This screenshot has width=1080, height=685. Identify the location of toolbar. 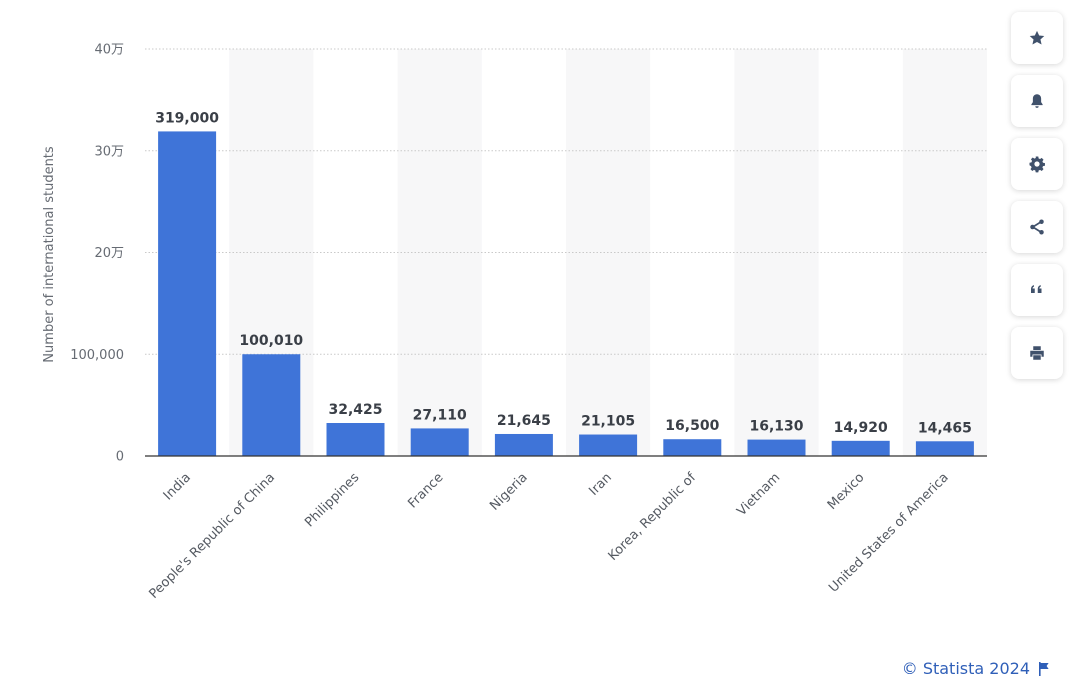
(1037, 201).